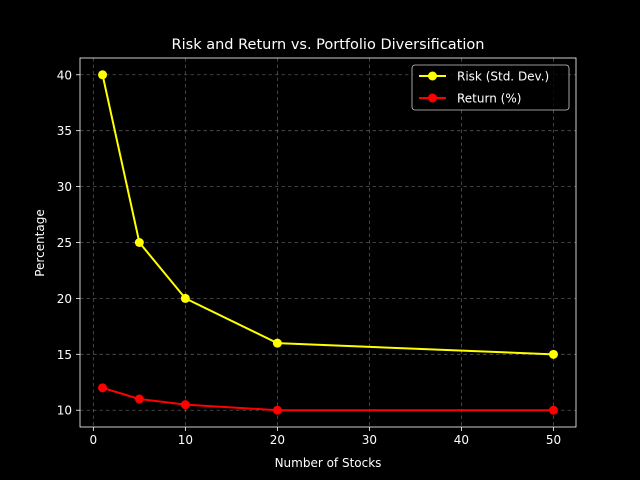 Image resolution: width=640 pixels, height=480 pixels. Describe the element at coordinates (40, 243) in the screenshot. I see `y-axis-label: Percentage` at that location.